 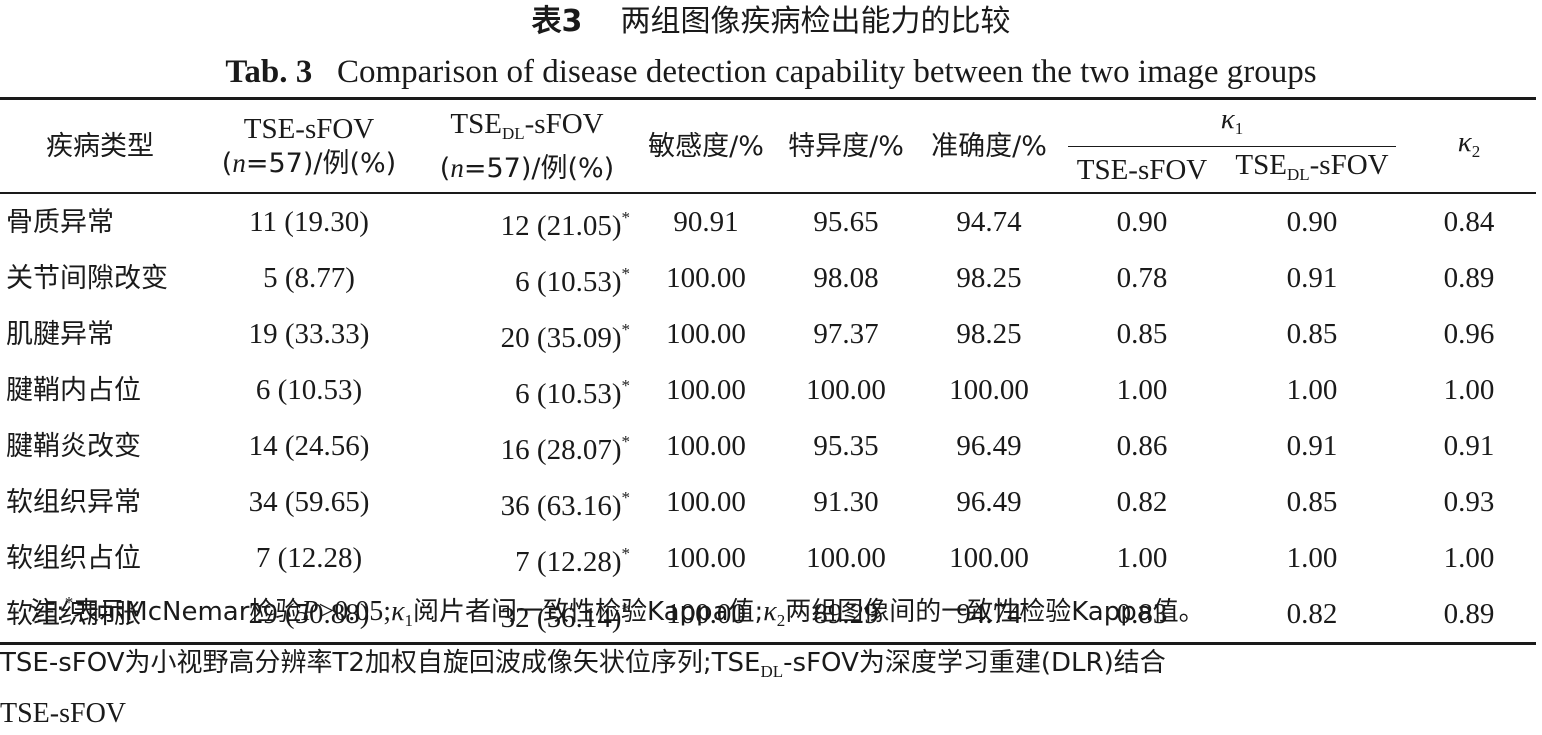 I want to click on cell-tsedl-value: 7 (12.28), so click(x=568, y=562).